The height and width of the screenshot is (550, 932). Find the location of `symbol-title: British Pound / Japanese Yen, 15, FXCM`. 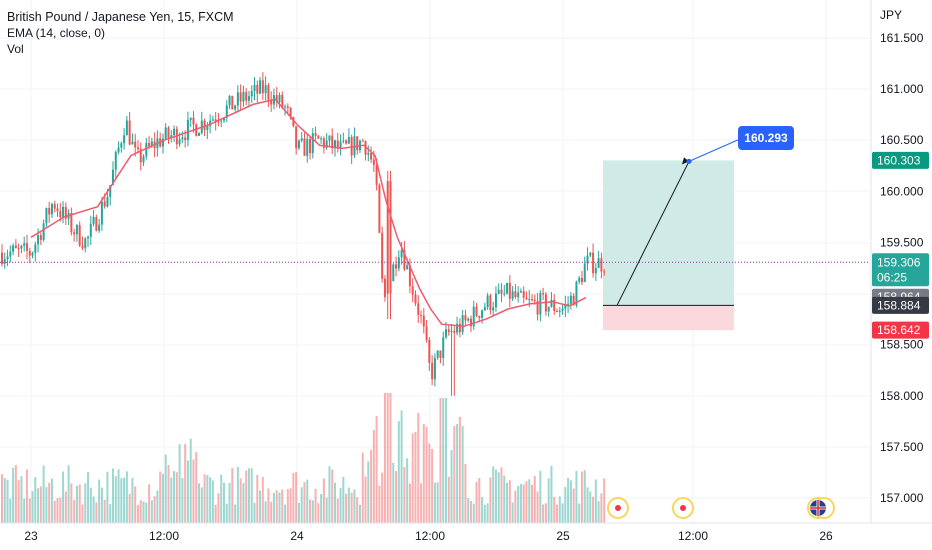

symbol-title: British Pound / Japanese Yen, 15, FXCM is located at coordinates (120, 17).